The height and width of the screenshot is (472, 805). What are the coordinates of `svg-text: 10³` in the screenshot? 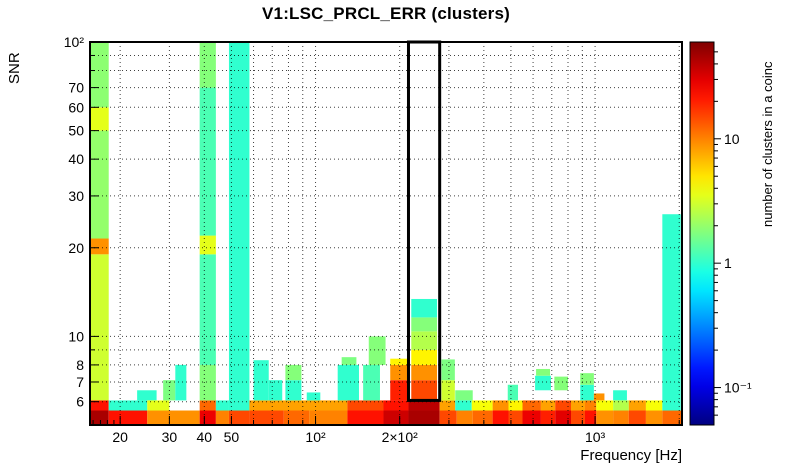 It's located at (595, 437).